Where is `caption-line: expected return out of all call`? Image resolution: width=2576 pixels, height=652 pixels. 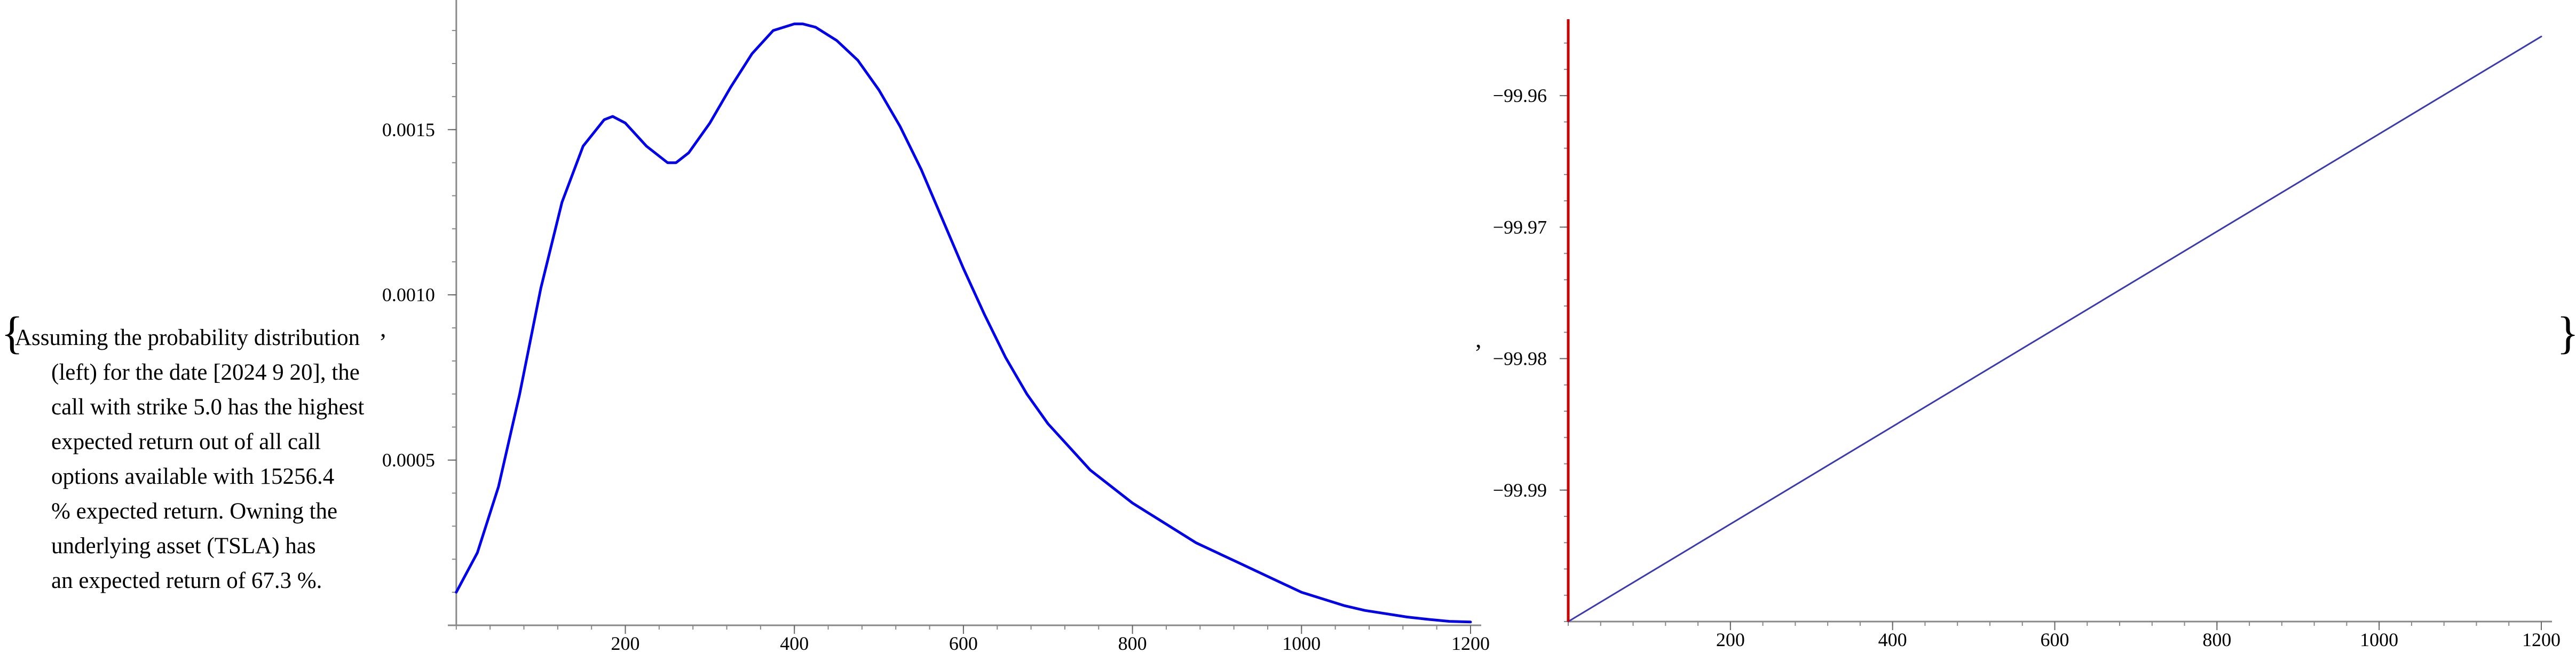 caption-line: expected return out of all call is located at coordinates (186, 441).